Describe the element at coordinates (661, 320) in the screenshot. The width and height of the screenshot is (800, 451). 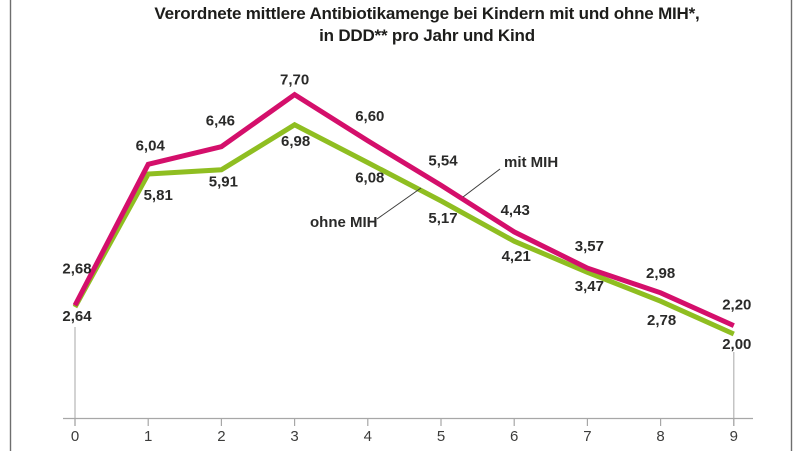
I see `data-label-ohne-mih-8: 2,78` at that location.